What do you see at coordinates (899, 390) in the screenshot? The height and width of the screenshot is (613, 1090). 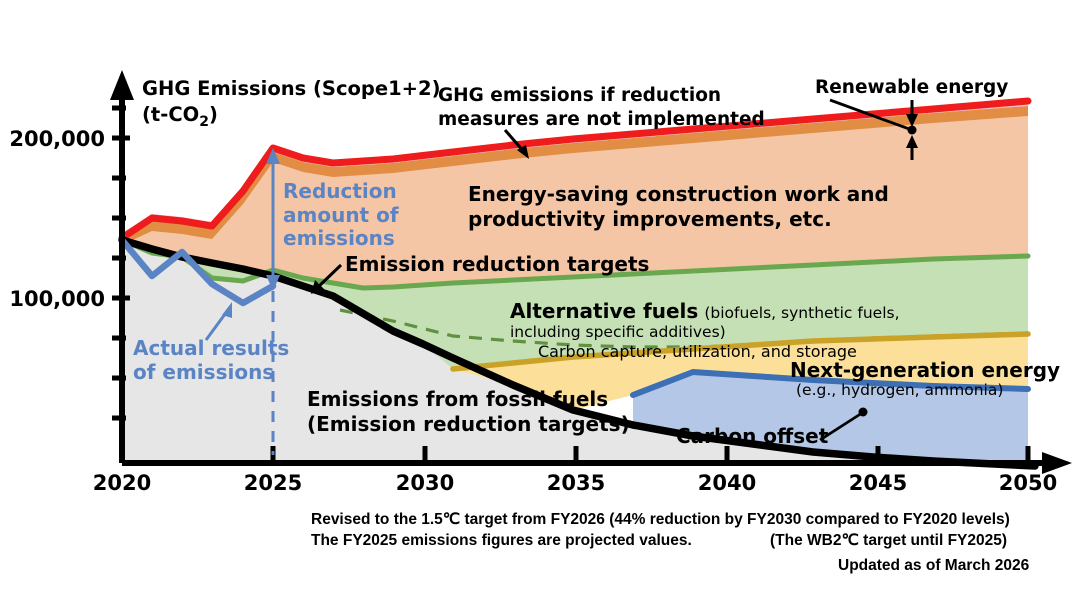 I see `annotation-next-gen-line2: (e.g., hydrogen, ammonia)` at bounding box center [899, 390].